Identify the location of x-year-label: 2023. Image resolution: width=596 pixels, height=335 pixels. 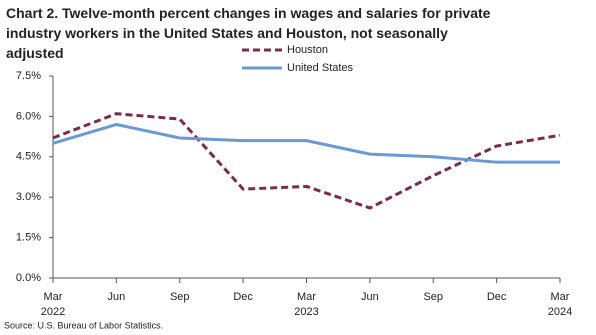
(306, 312).